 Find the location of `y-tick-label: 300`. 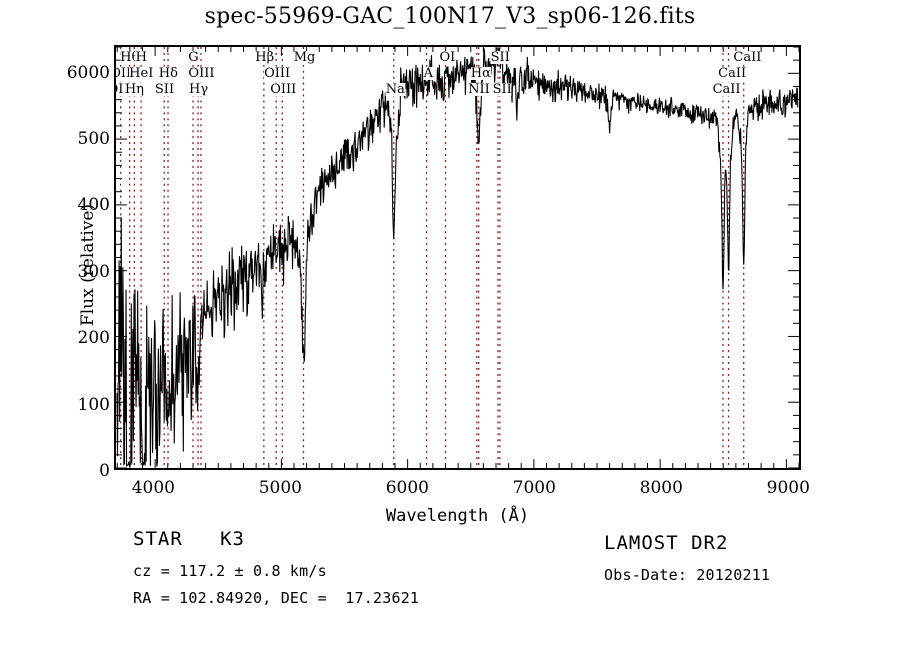

y-tick-label: 300 is located at coordinates (93, 271).